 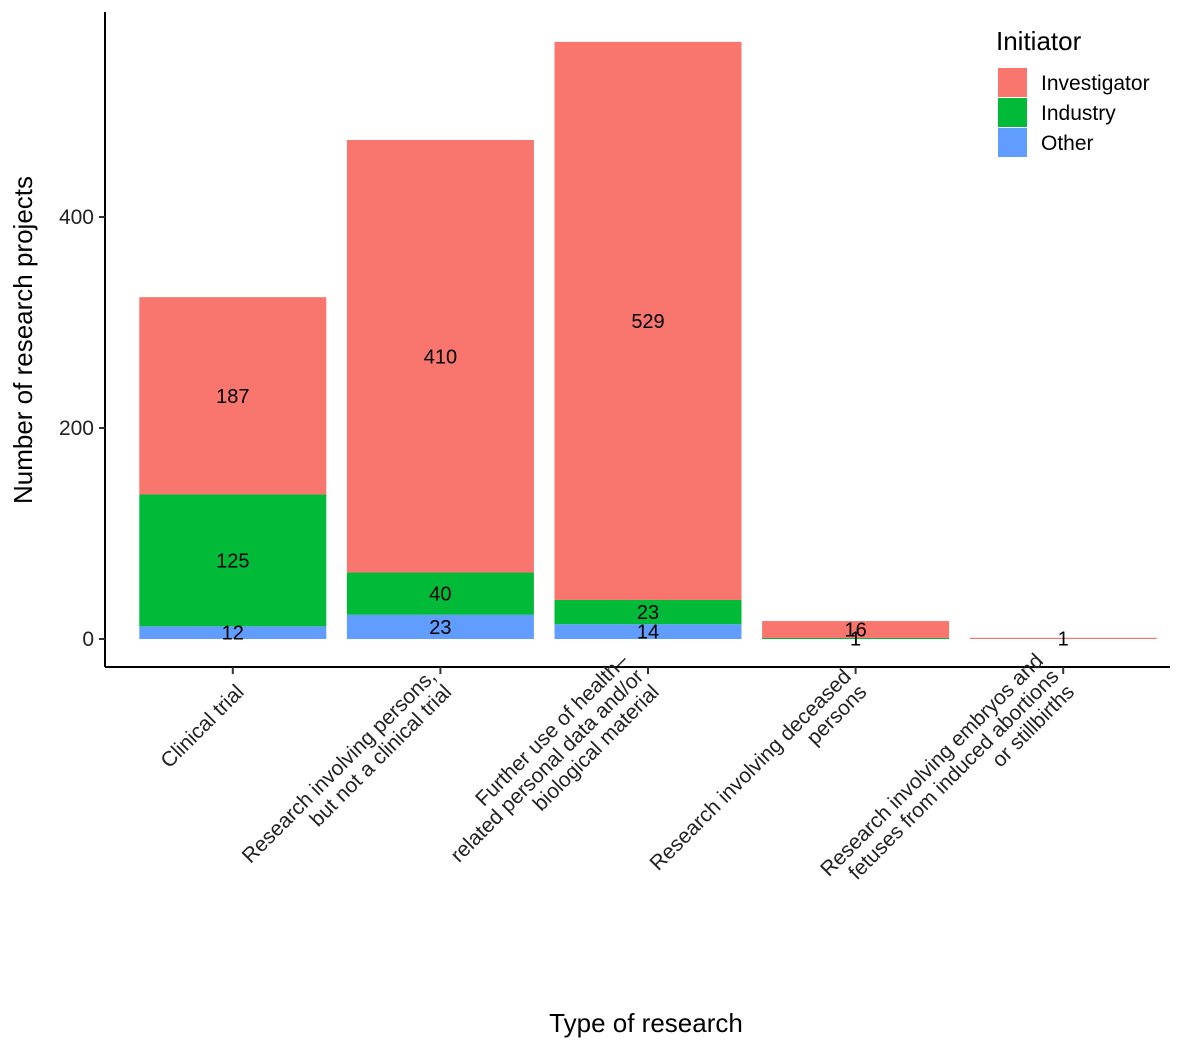 I want to click on data-label-investigator-4: 1, so click(x=1063, y=639).